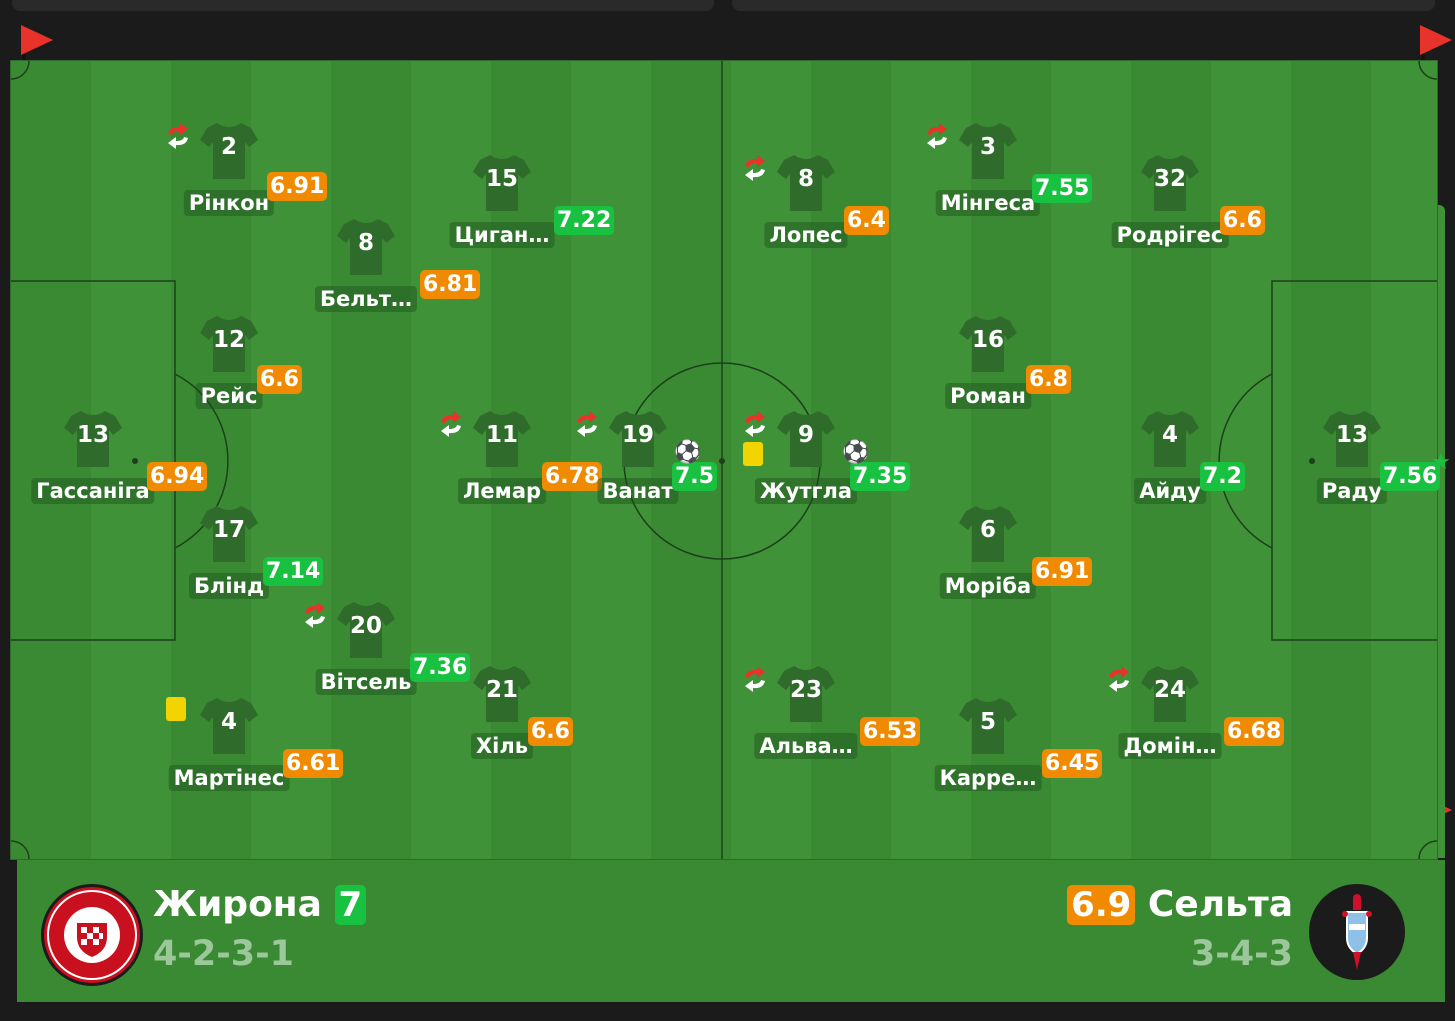 The width and height of the screenshot is (1455, 1021). I want to click on player-number: 17, so click(228, 530).